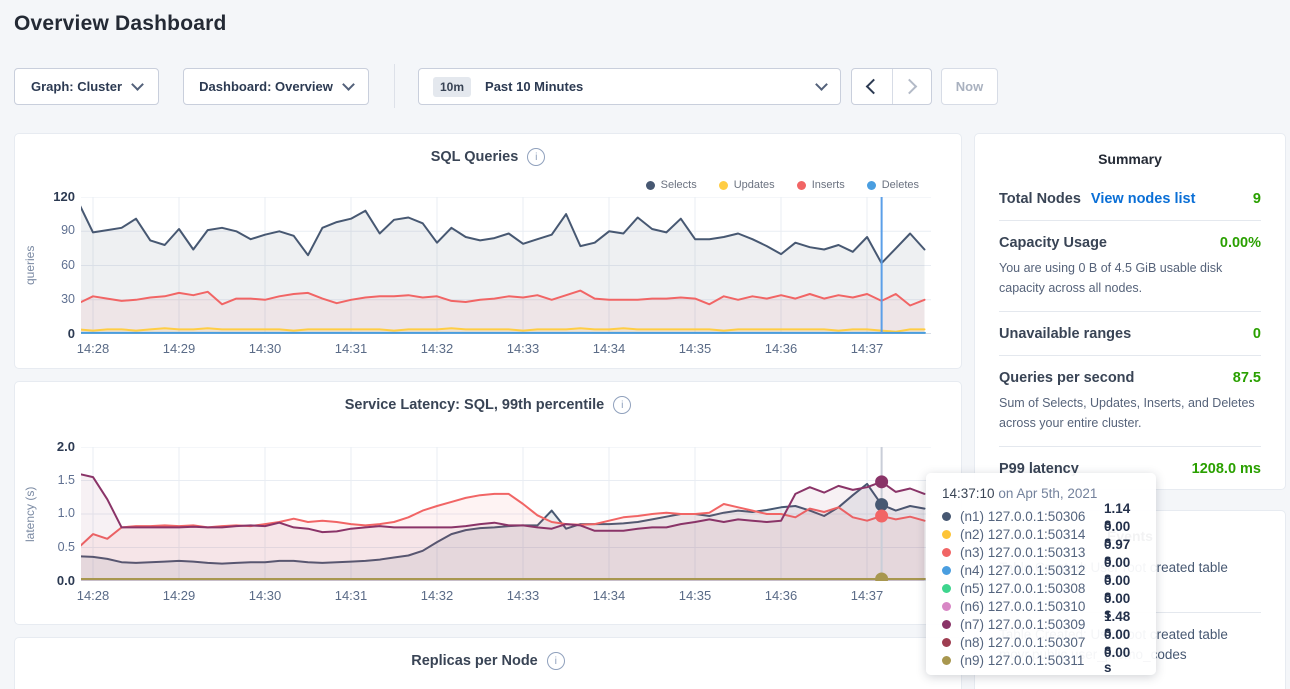 This screenshot has height=689, width=1290. Describe the element at coordinates (1023, 624) in the screenshot. I see `node-address: (n7) 127.0.0.1:50309` at that location.